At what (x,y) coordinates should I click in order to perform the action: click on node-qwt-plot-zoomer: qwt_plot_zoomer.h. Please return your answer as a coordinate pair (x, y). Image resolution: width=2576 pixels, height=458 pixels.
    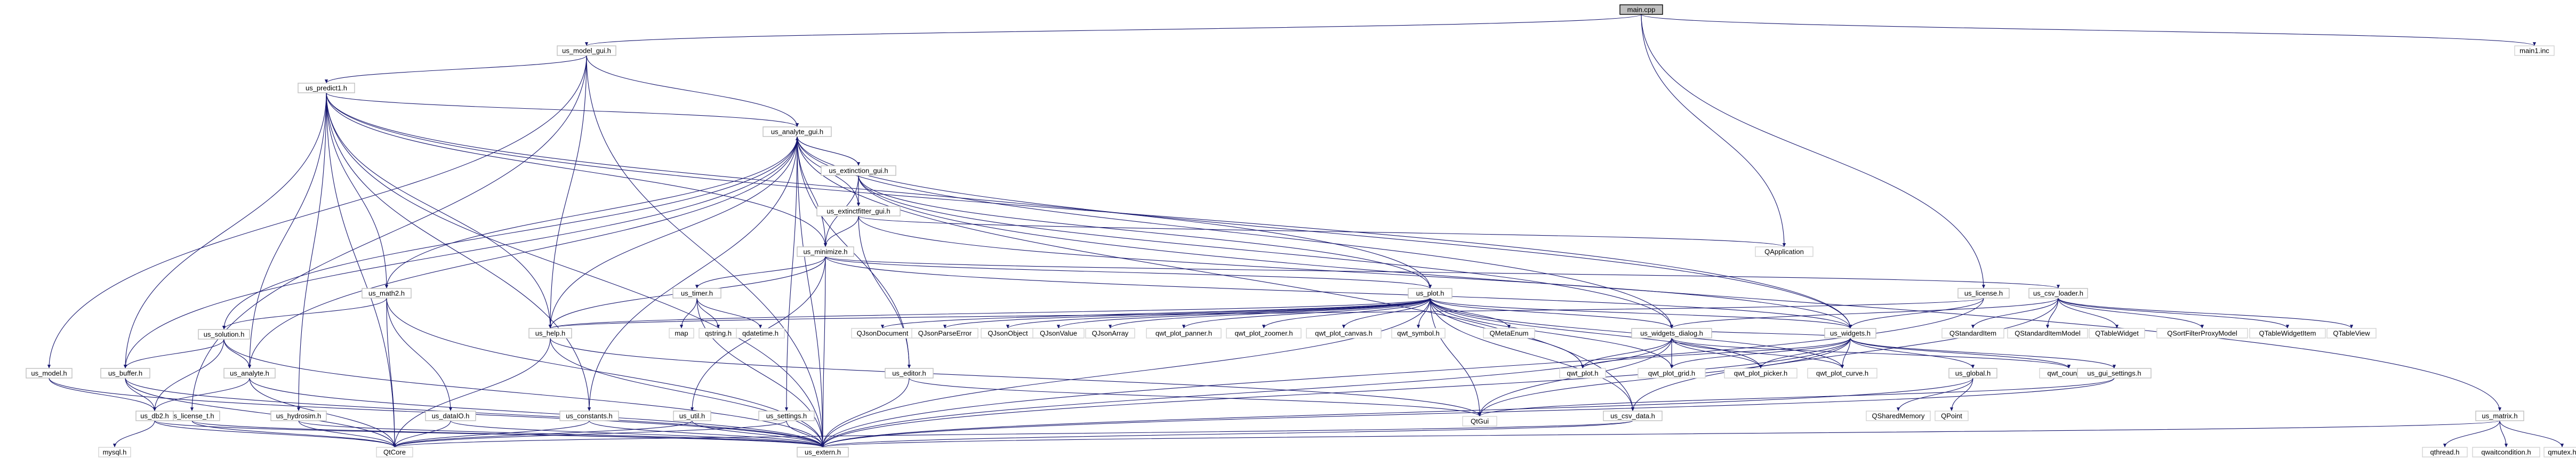
    Looking at the image, I should click on (1264, 333).